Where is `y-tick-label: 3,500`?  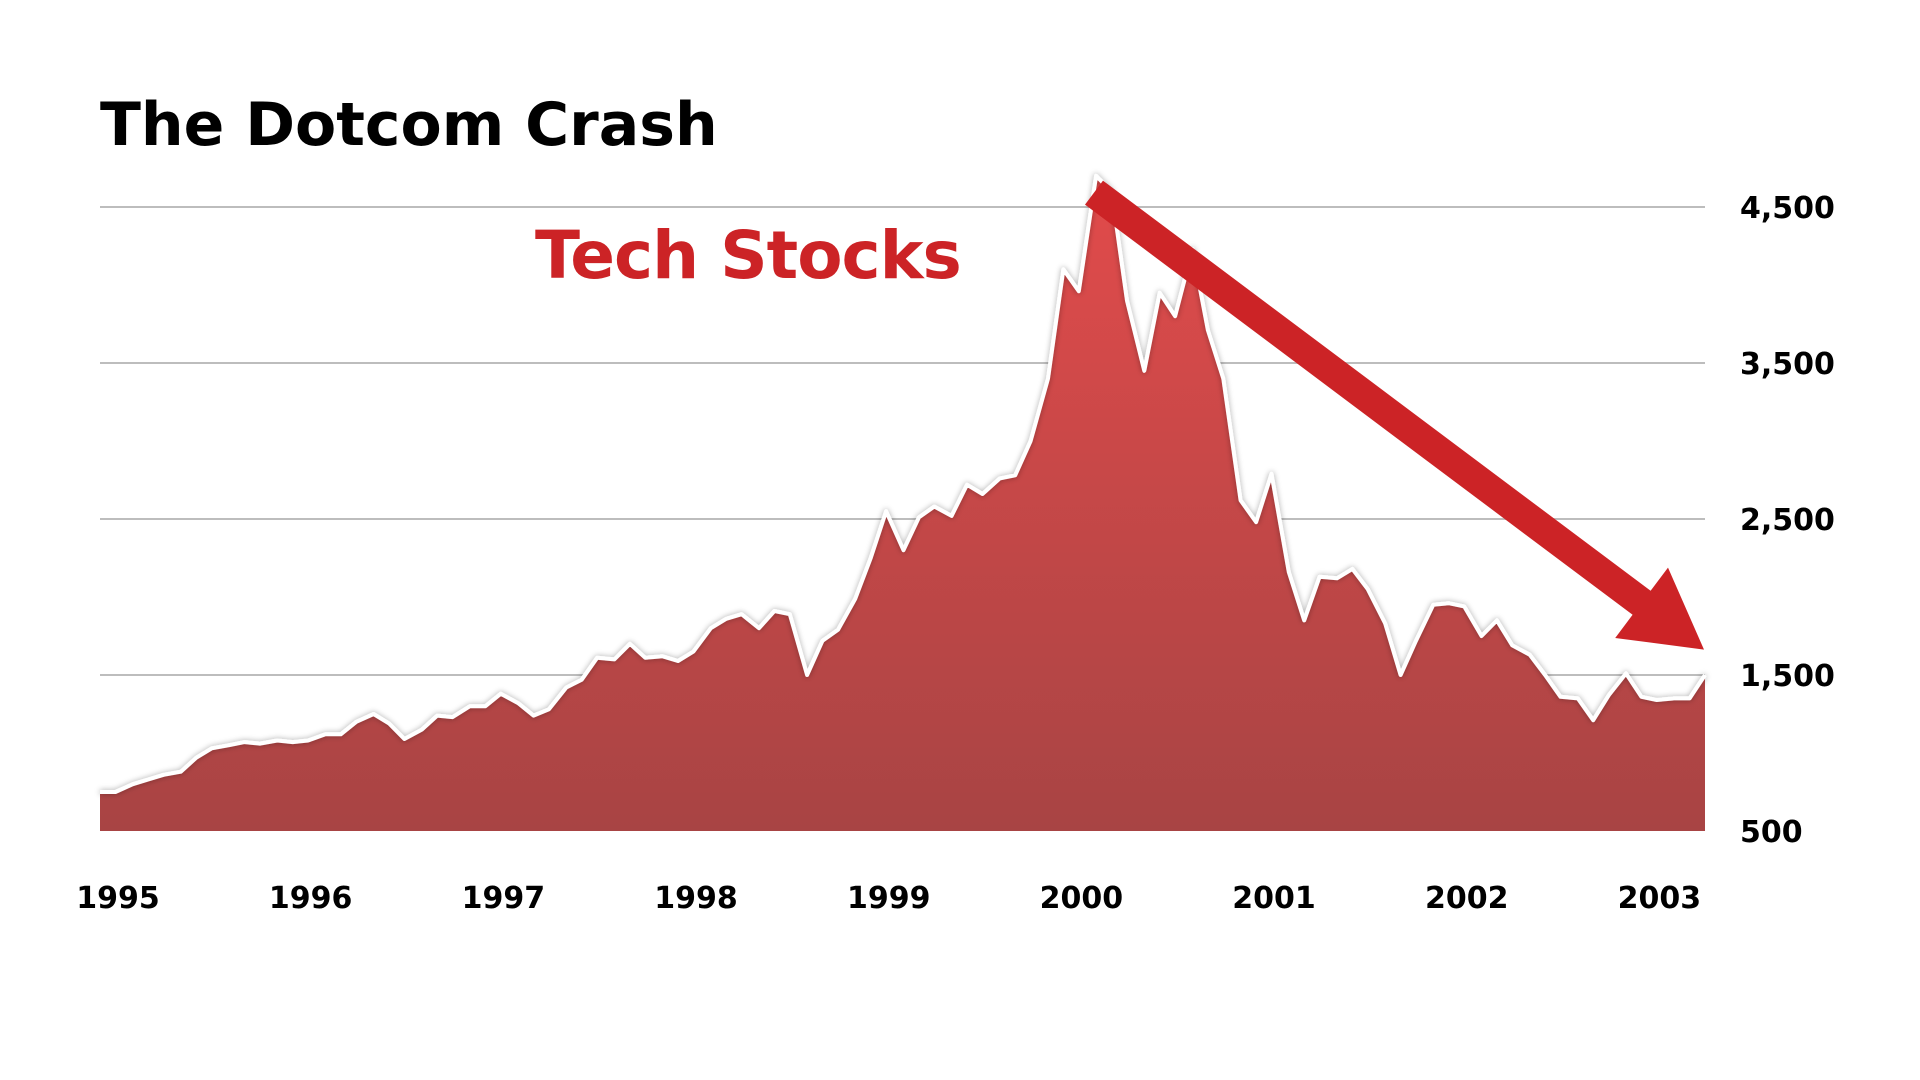
y-tick-label: 3,500 is located at coordinates (1787, 364).